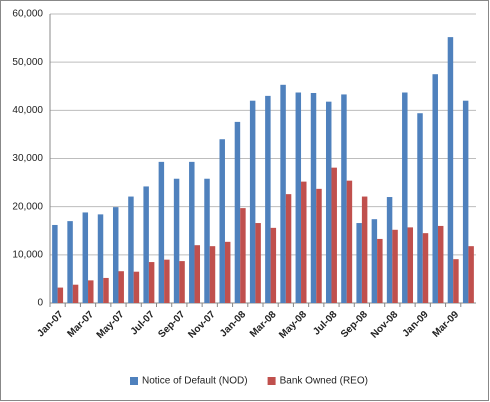 The height and width of the screenshot is (402, 490). I want to click on y-tick-label: 10,000, so click(27, 254).